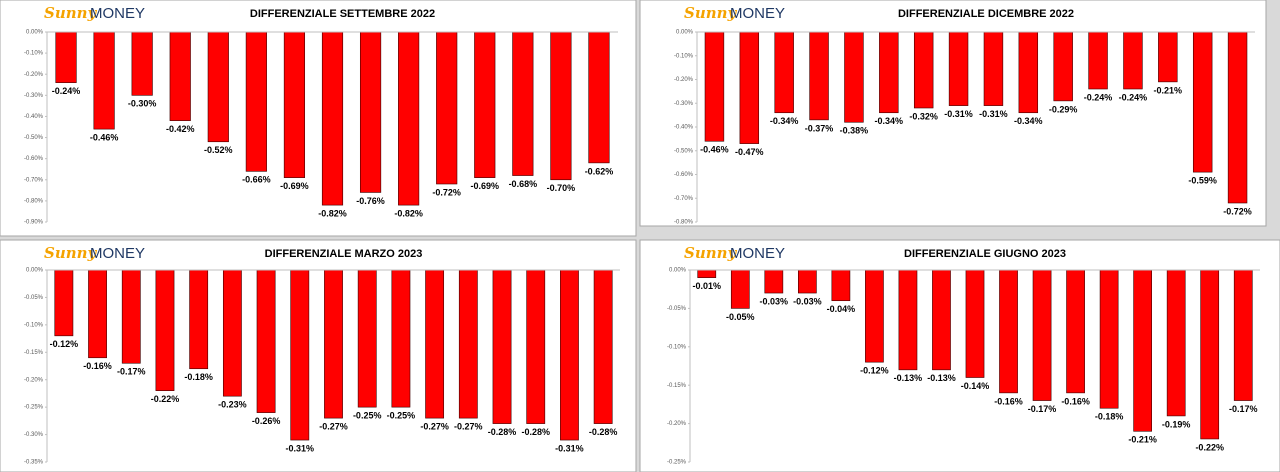 The image size is (1280, 472). I want to click on chart-title: DIFFERENZIALE MARZO 2023, so click(344, 254).